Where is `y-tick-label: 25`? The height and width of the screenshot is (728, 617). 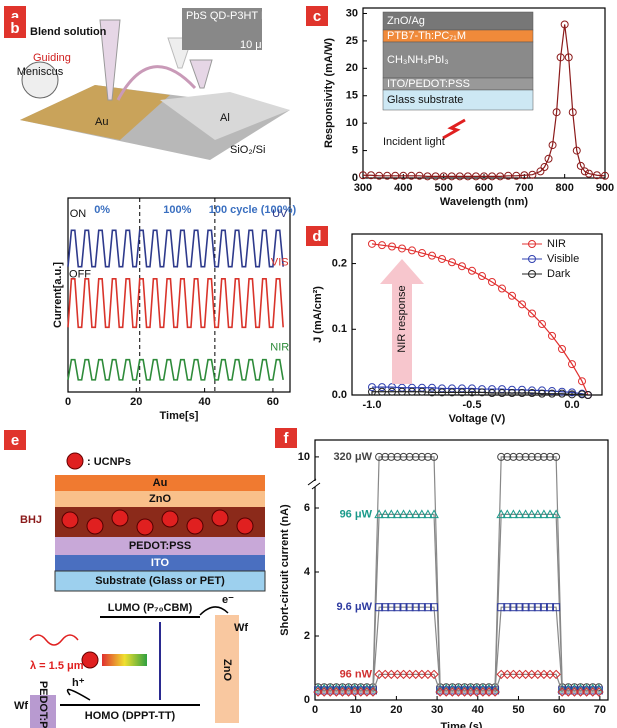
y-tick-label: 25 is located at coordinates (352, 41).